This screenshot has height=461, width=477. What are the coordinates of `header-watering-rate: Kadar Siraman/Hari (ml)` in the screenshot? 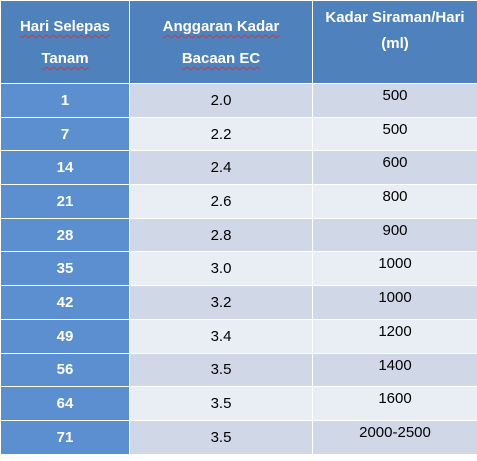 It's located at (394, 42).